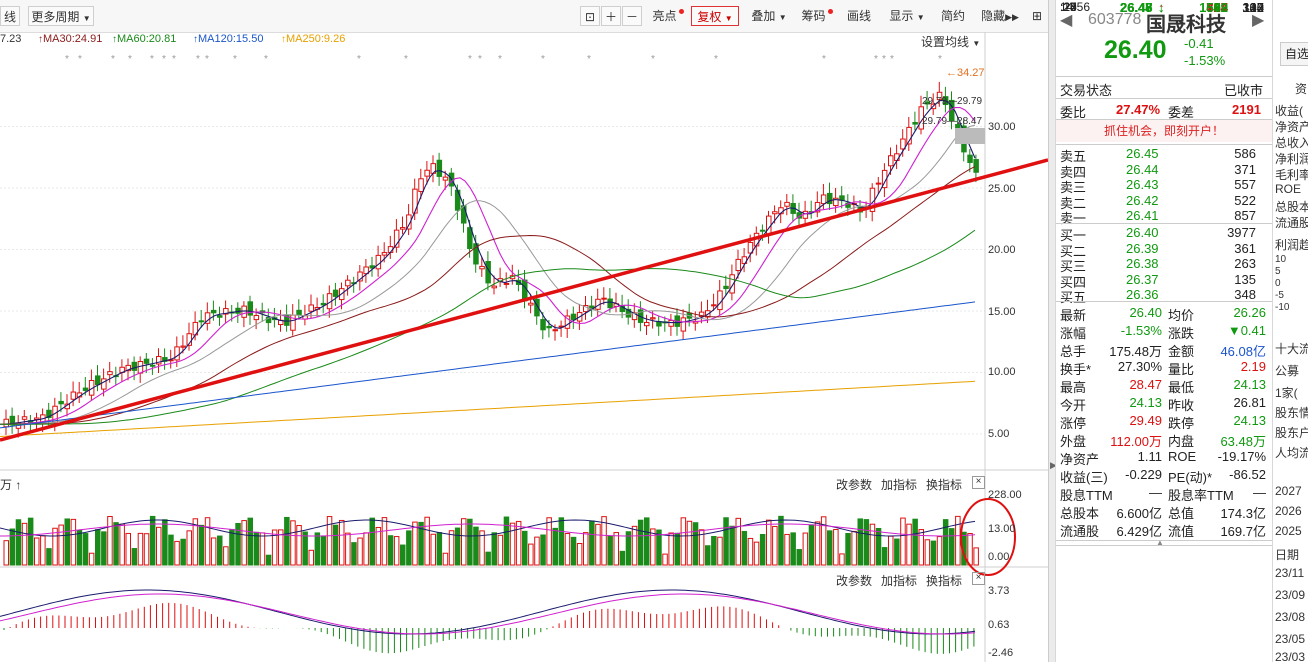 The height and width of the screenshot is (662, 1308). I want to click on tick-price: 26.47, so click(1136, 7).